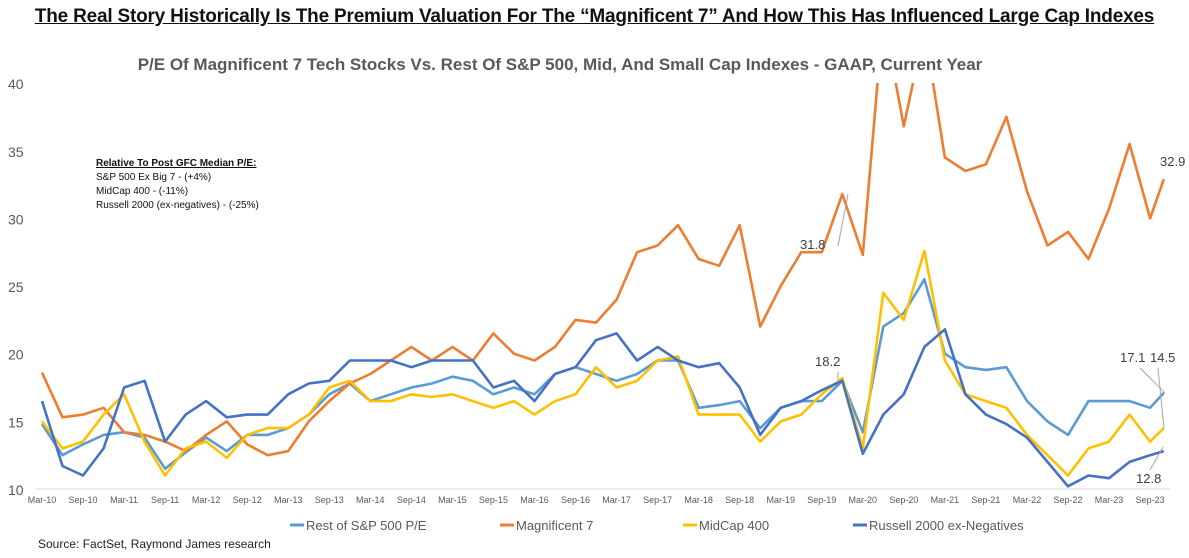 The image size is (1189, 558). Describe the element at coordinates (16, 152) in the screenshot. I see `y-tick-label: 35` at that location.